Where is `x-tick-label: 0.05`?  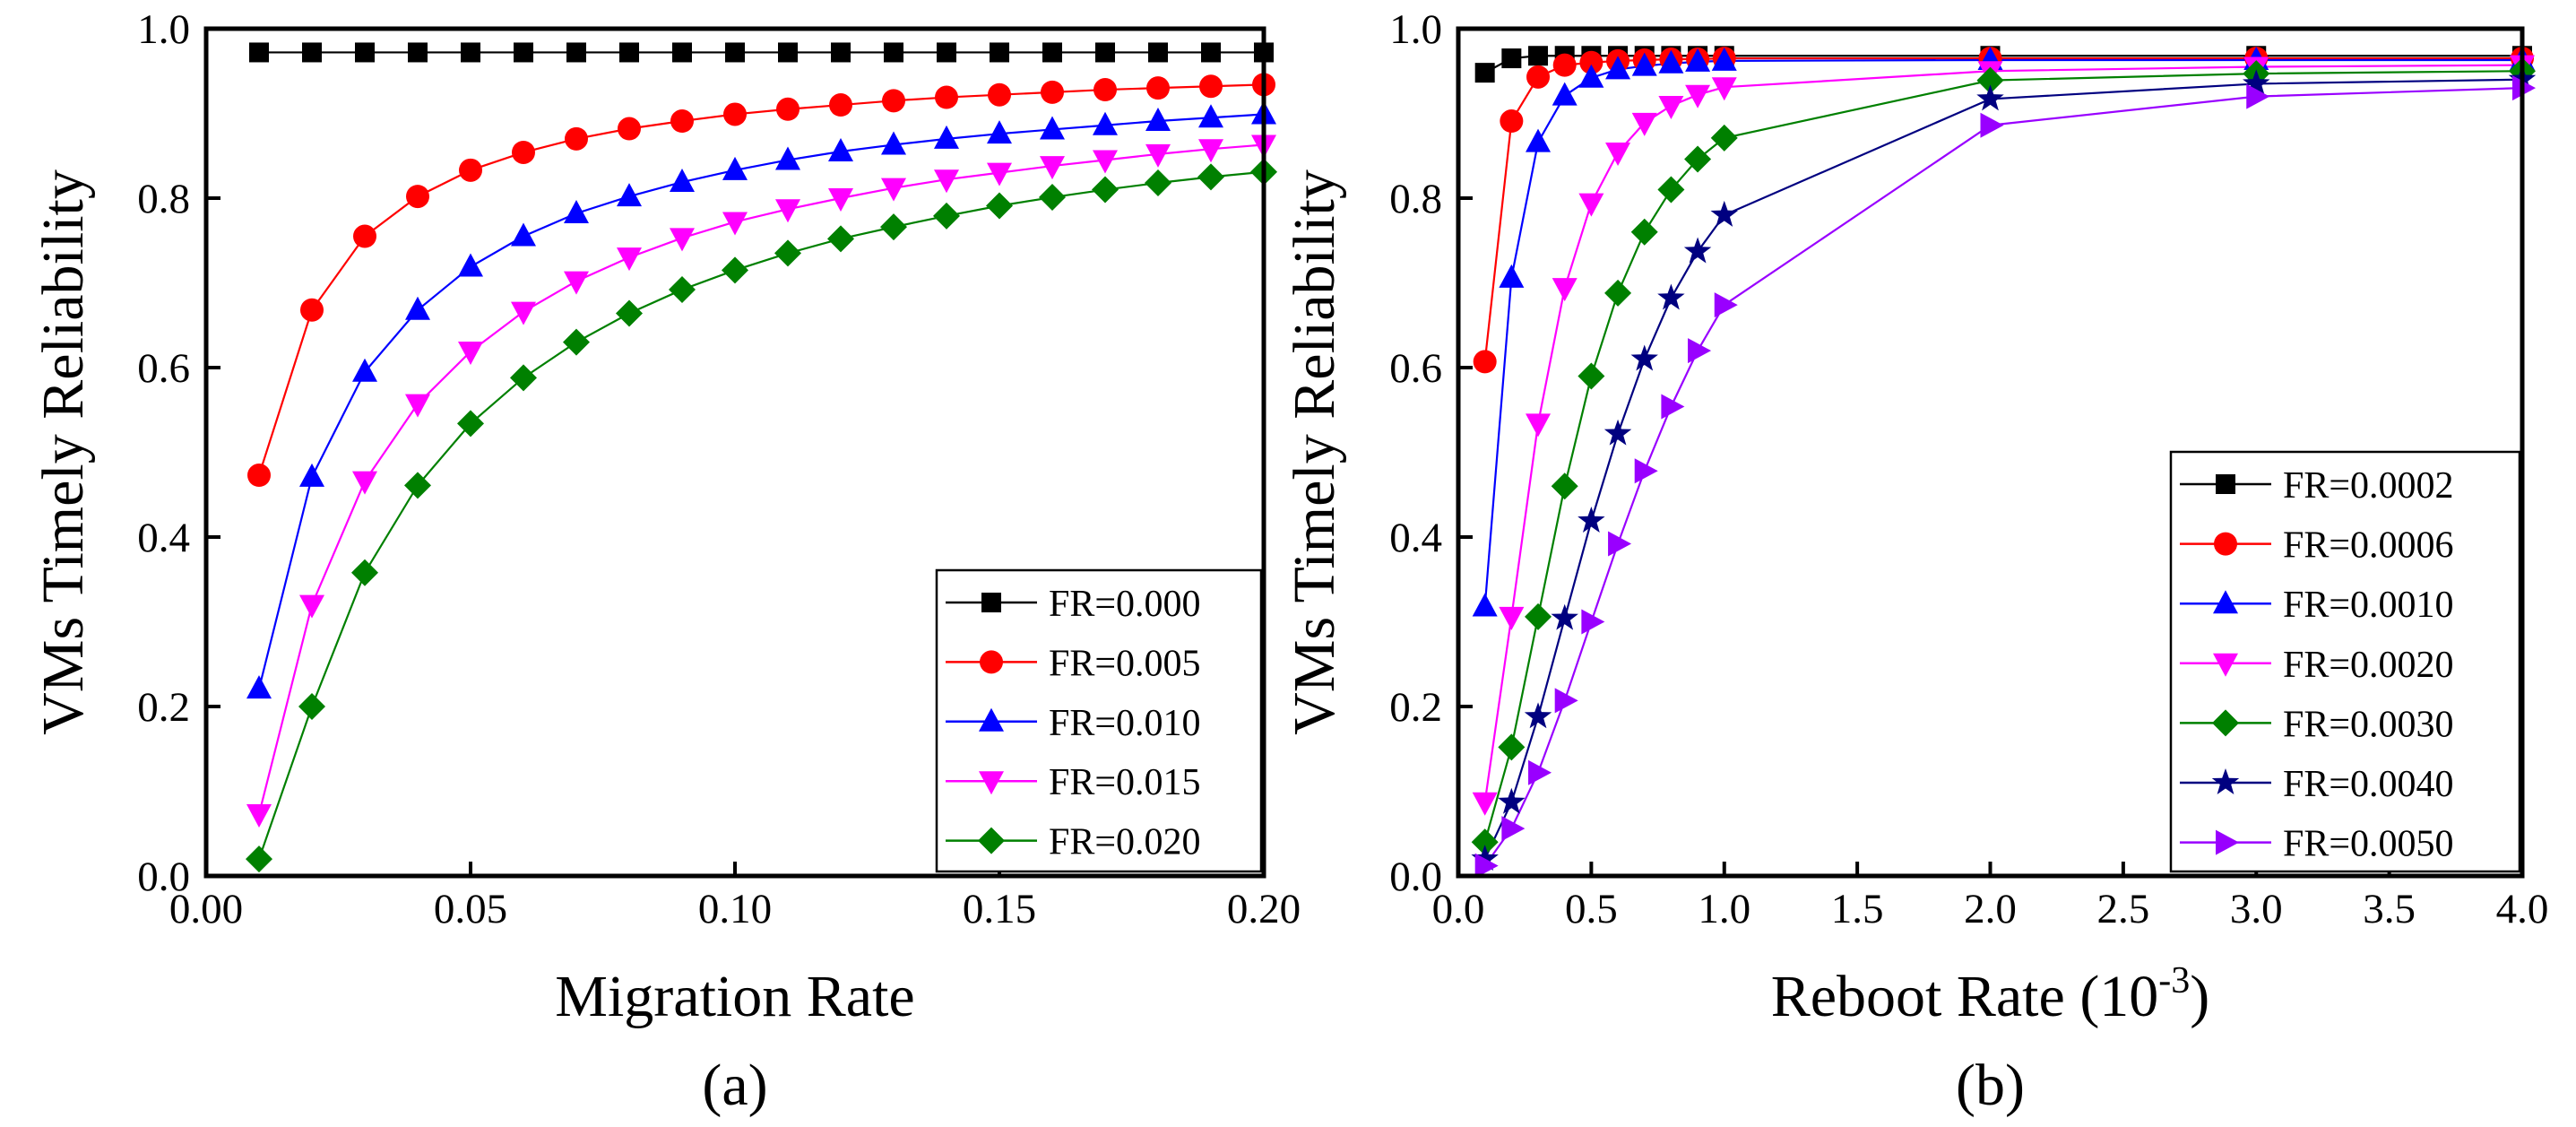
x-tick-label: 0.05 is located at coordinates (470, 909).